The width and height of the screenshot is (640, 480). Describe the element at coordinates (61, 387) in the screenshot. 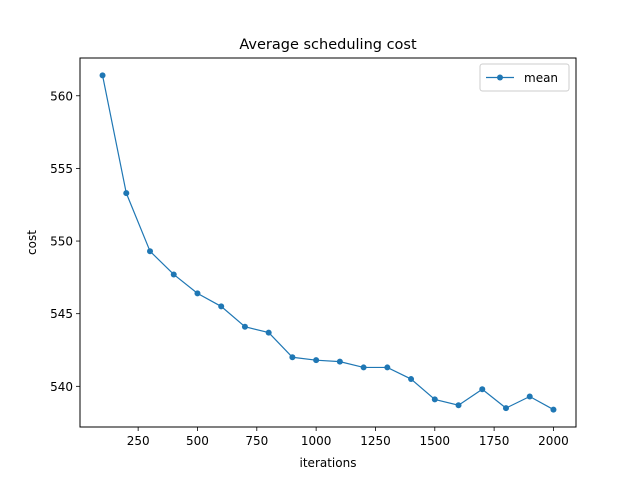

I see `y-tick-label: 540` at that location.